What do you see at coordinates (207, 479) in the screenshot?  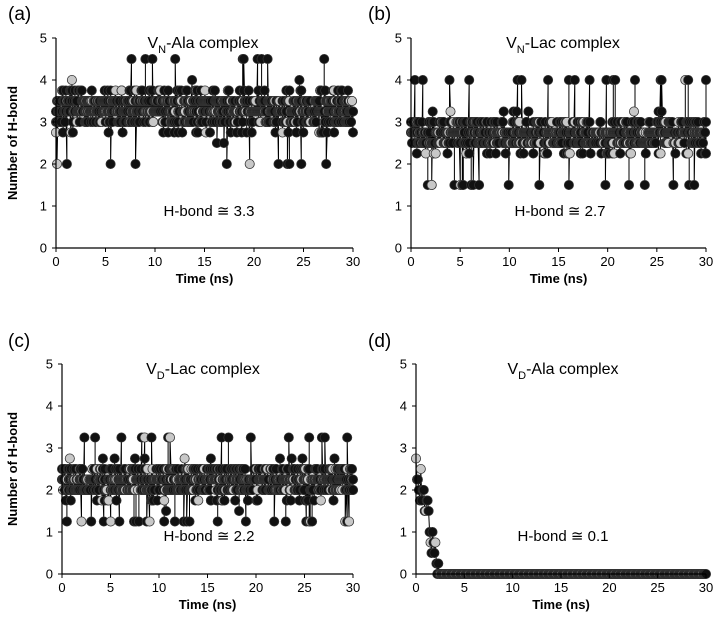 I see `data-series` at bounding box center [207, 479].